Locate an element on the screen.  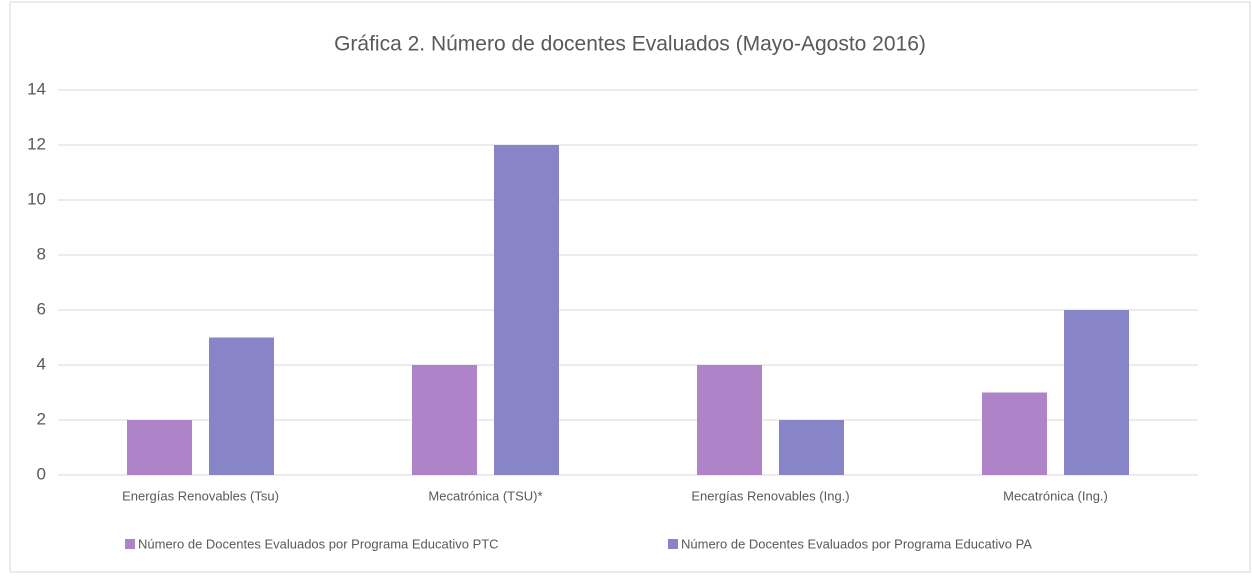
y-tick-label: 6 is located at coordinates (41, 308).